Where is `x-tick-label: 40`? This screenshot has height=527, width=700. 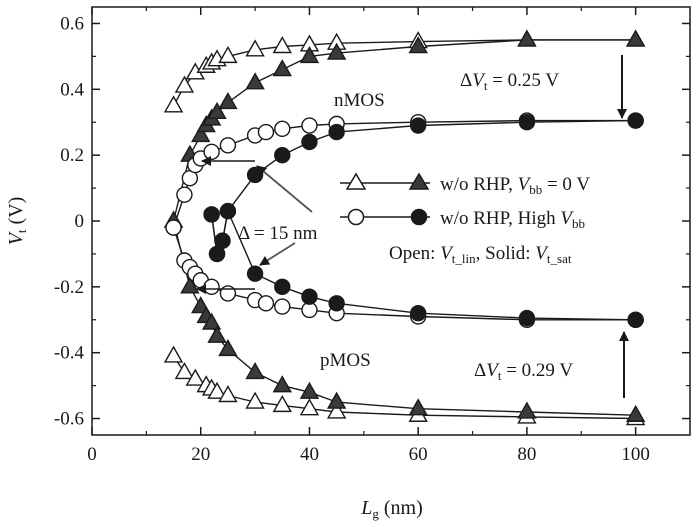
x-tick-label: 40 is located at coordinates (309, 454).